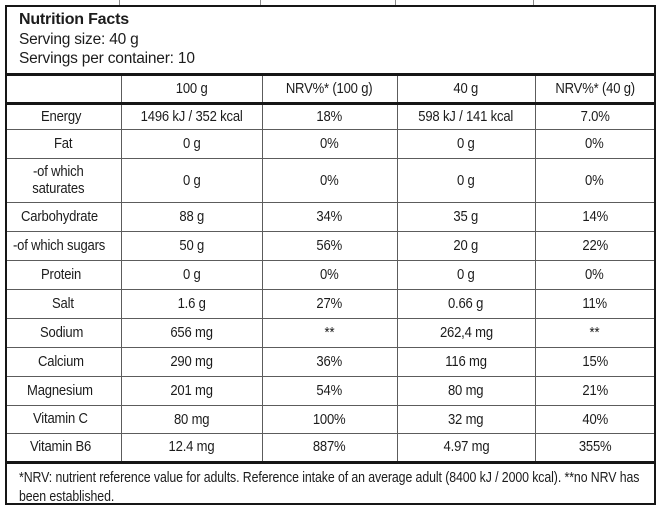 This screenshot has height=507, width=660. Describe the element at coordinates (64, 419) in the screenshot. I see `nutrient-name-cell: Vitamin C` at that location.